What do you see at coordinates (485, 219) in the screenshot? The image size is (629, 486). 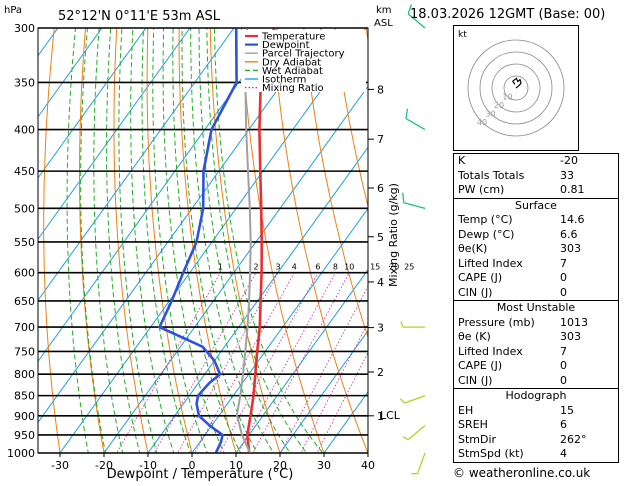 I see `index-label: Temp (°C)` at bounding box center [485, 219].